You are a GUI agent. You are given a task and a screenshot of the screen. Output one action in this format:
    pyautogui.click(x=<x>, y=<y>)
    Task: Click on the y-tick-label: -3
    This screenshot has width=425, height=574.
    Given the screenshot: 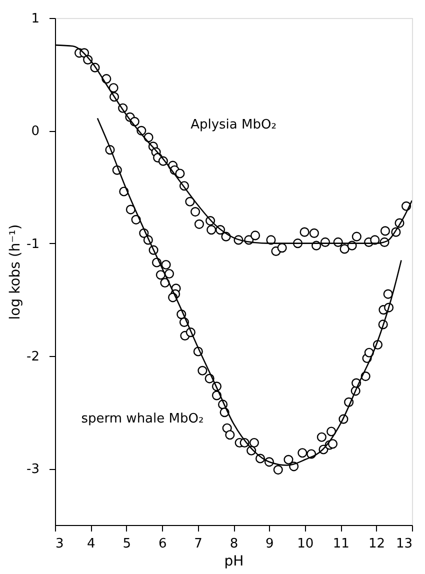 What is the action you would take?
    pyautogui.click(x=33, y=470)
    